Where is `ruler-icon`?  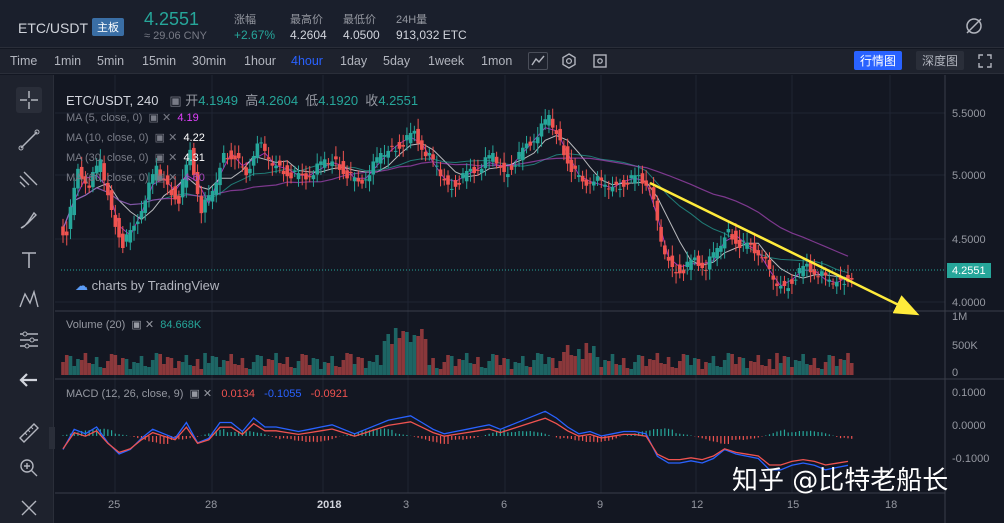 ruler-icon is located at coordinates (29, 433).